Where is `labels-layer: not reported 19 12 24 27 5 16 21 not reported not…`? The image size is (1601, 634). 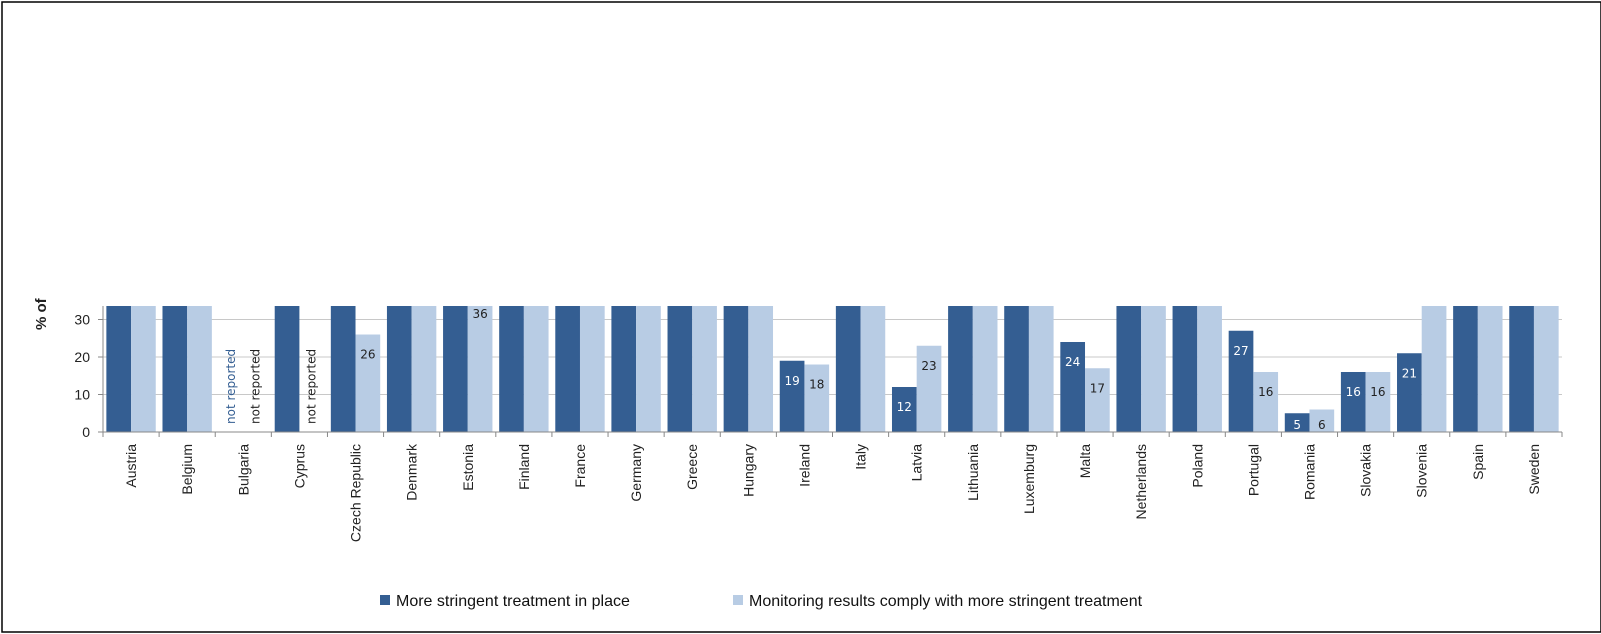
labels-layer: not reported 19 12 24 27 5 16 21 not reported not… is located at coordinates (820, 369).